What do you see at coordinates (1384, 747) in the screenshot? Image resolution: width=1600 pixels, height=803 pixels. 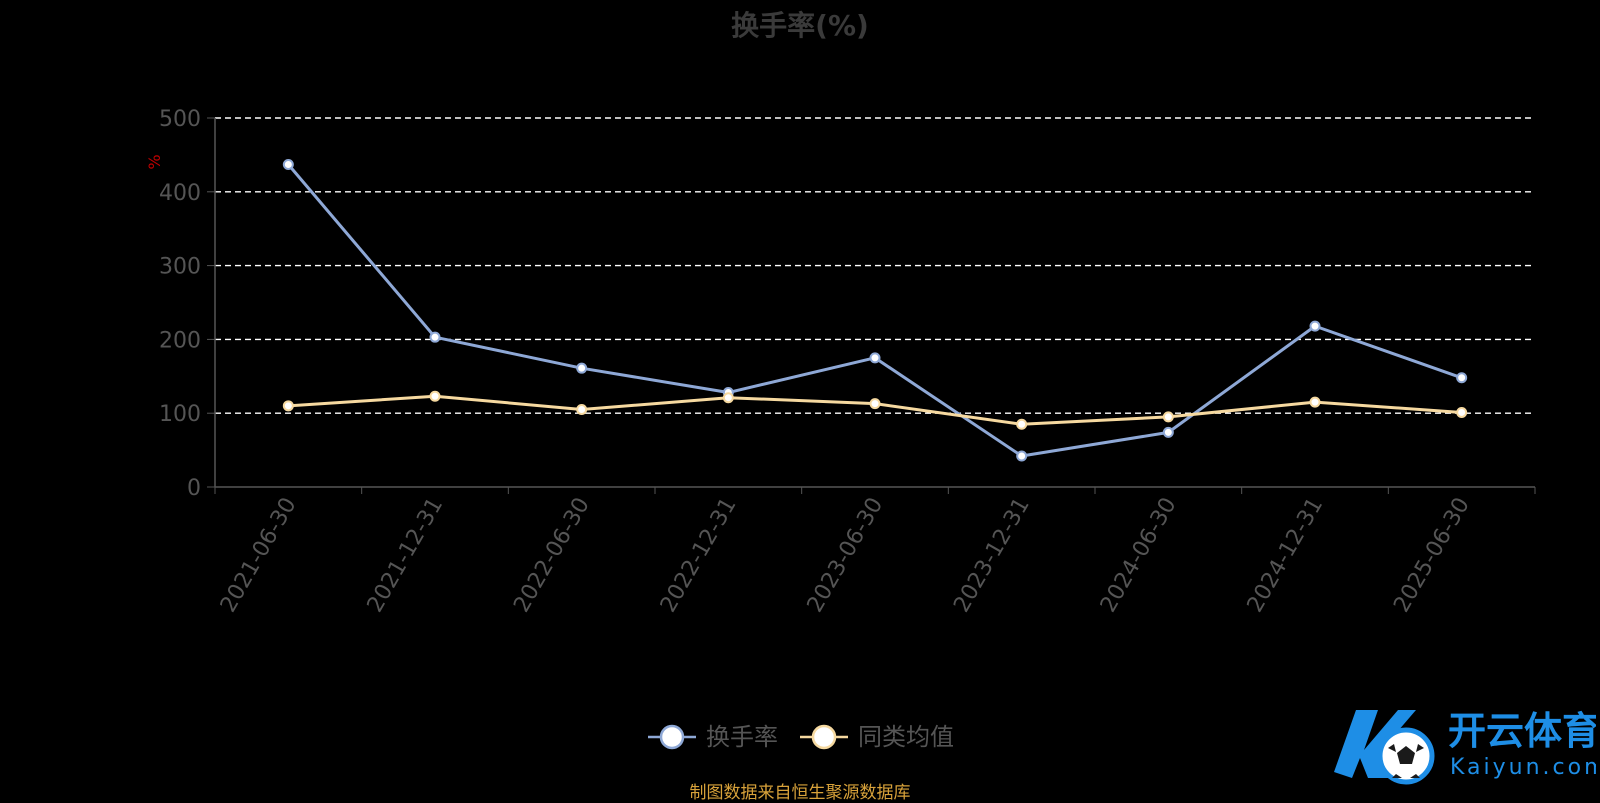 I see `soccer-ball-icon` at bounding box center [1384, 747].